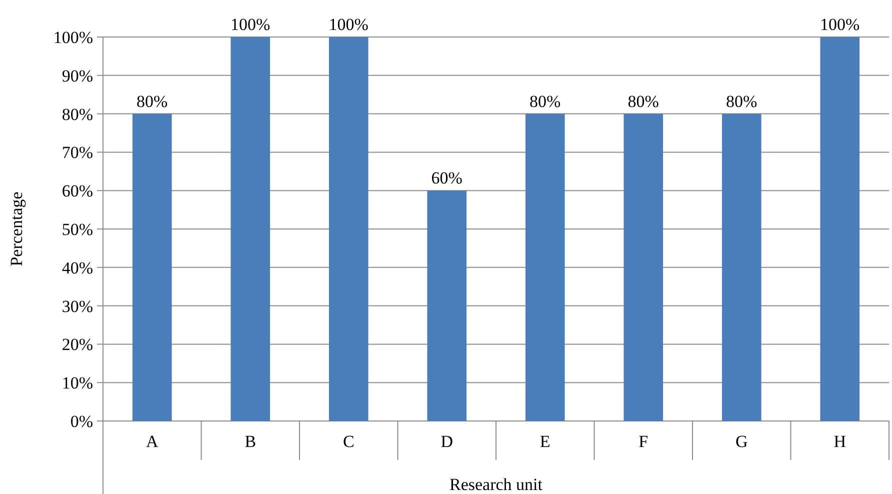 The image size is (892, 494). Describe the element at coordinates (250, 441) in the screenshot. I see `x-tick-label: B` at that location.